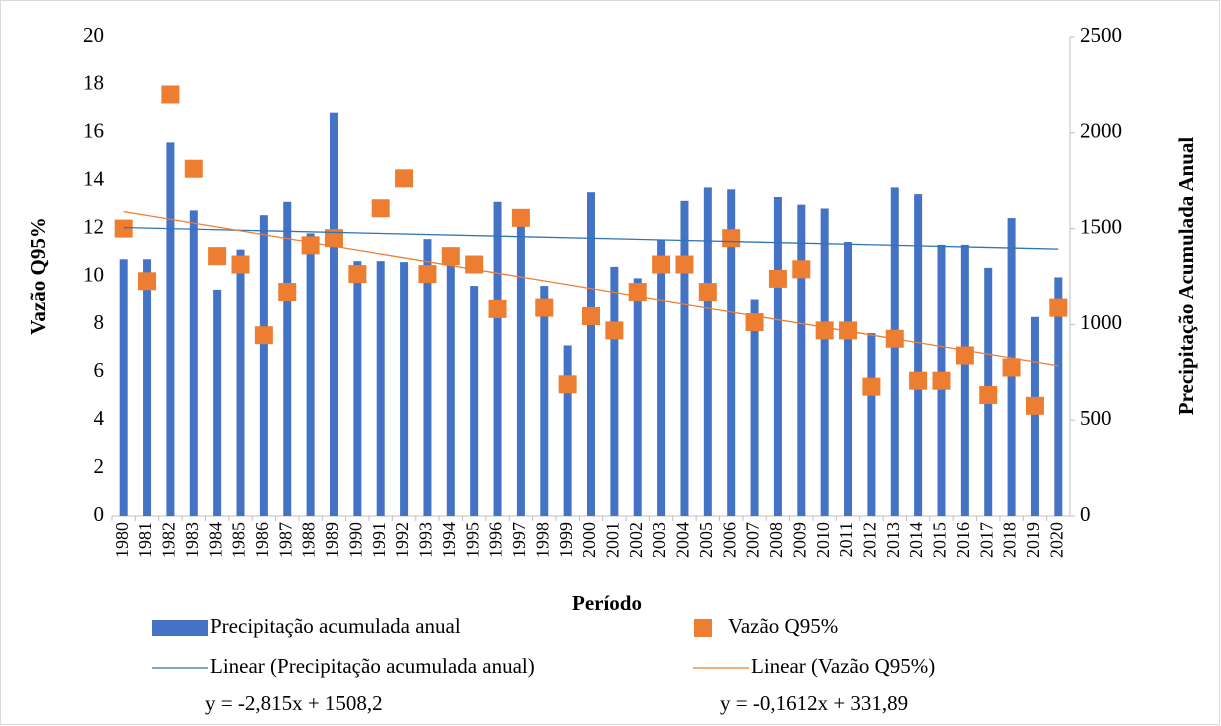 This screenshot has height=726, width=1221. What do you see at coordinates (335, 626) in the screenshot?
I see `legend-label: Precipitação acumulada anual` at bounding box center [335, 626].